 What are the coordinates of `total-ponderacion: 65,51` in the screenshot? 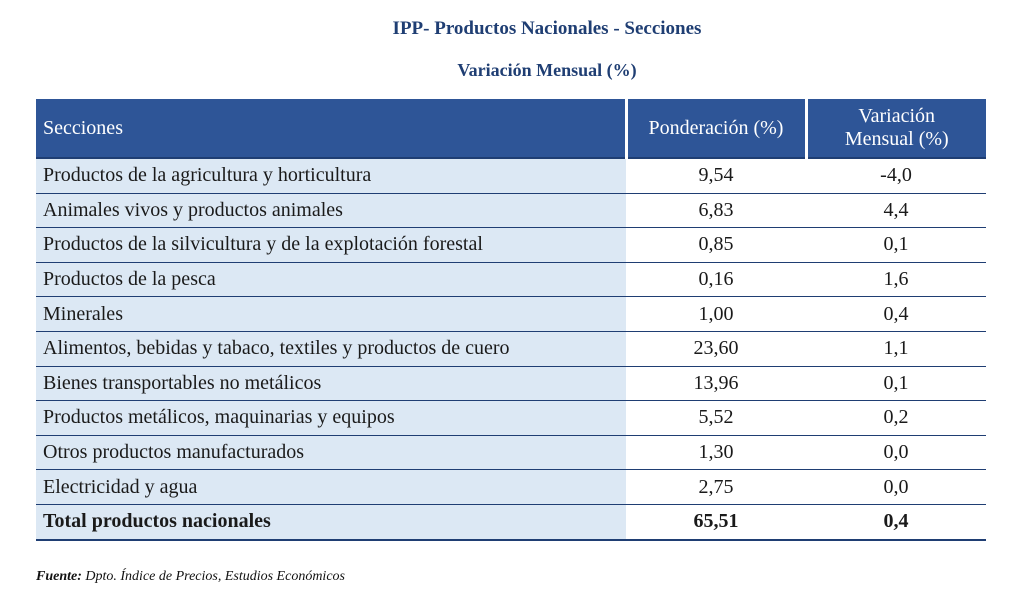 It's located at (716, 522).